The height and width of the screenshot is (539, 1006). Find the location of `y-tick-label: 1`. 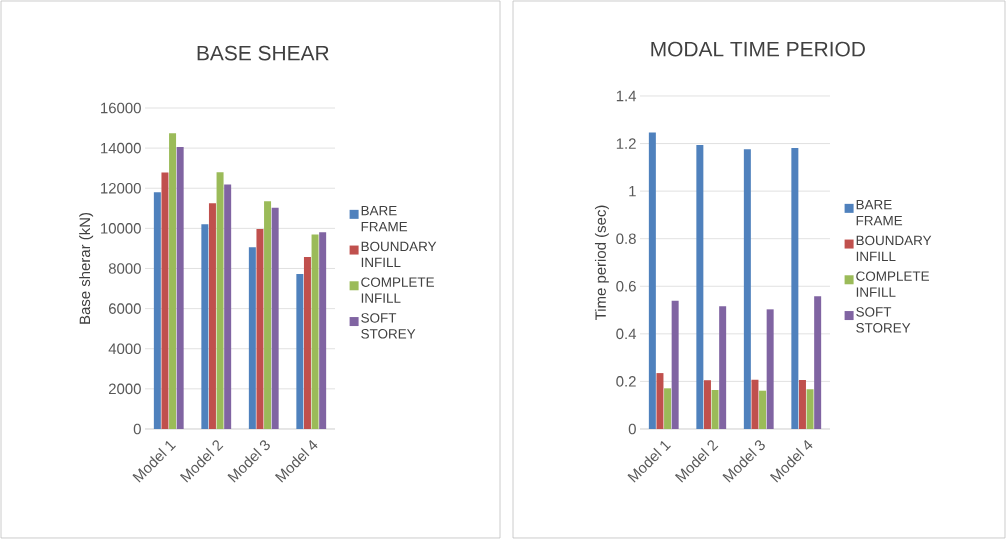

y-tick-label: 1 is located at coordinates (632, 191).